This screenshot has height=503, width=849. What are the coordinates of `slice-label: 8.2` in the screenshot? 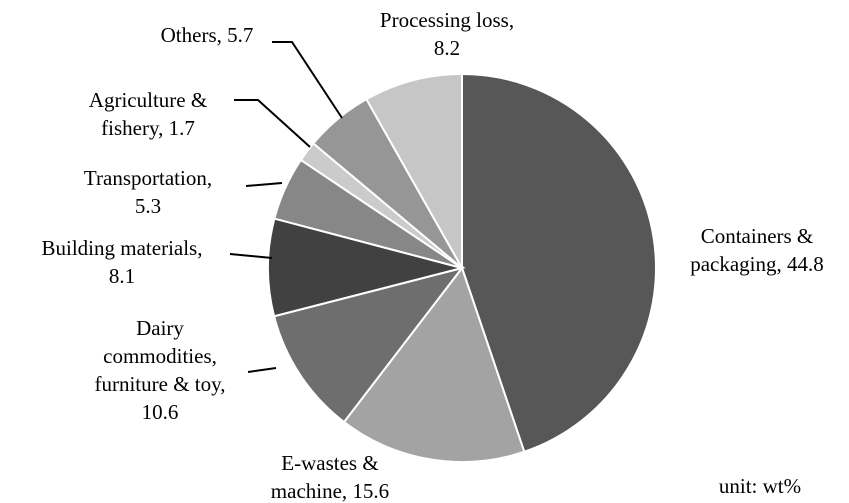 It's located at (447, 48).